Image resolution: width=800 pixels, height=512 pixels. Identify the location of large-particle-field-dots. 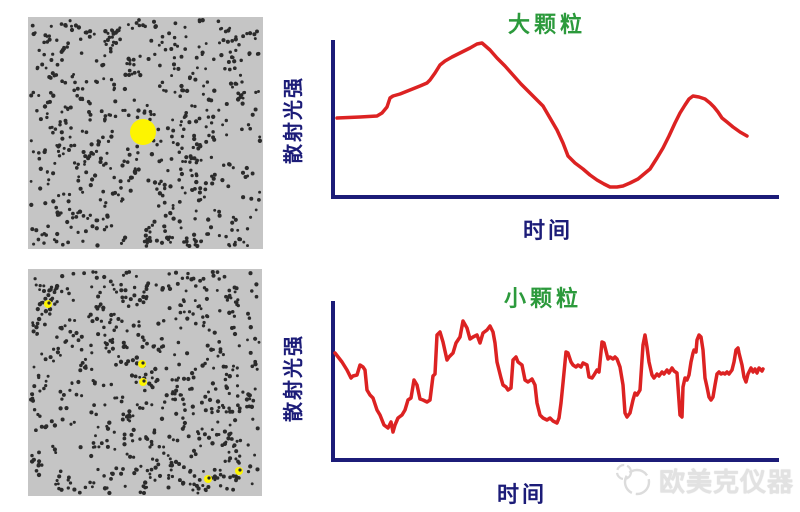
(146, 133).